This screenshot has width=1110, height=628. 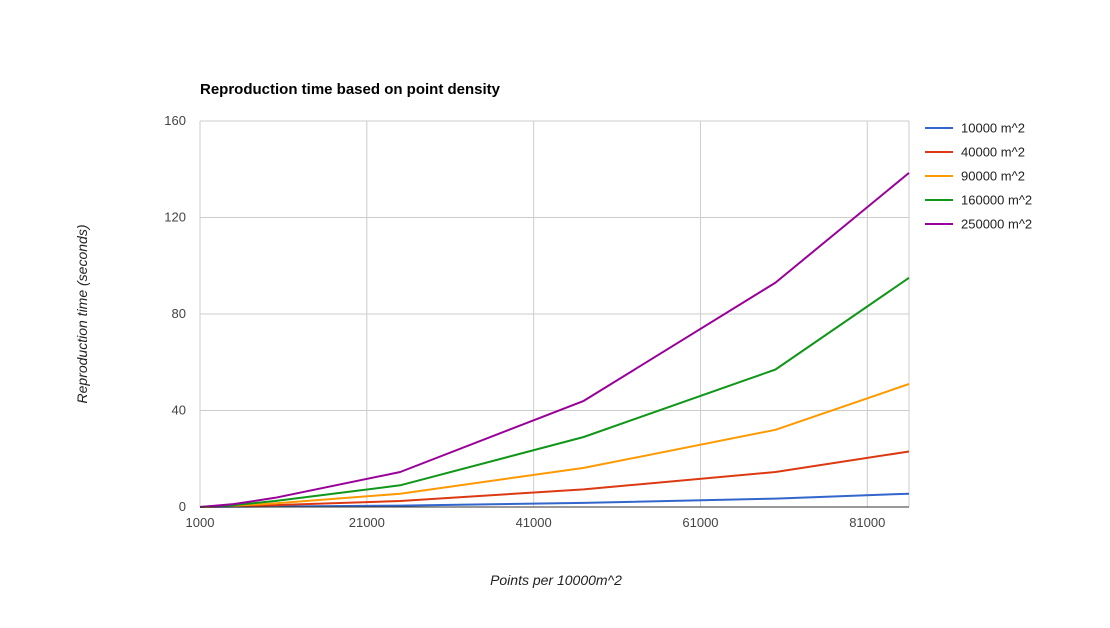 What do you see at coordinates (993, 128) in the screenshot?
I see `legend-label: 10000 m^2` at bounding box center [993, 128].